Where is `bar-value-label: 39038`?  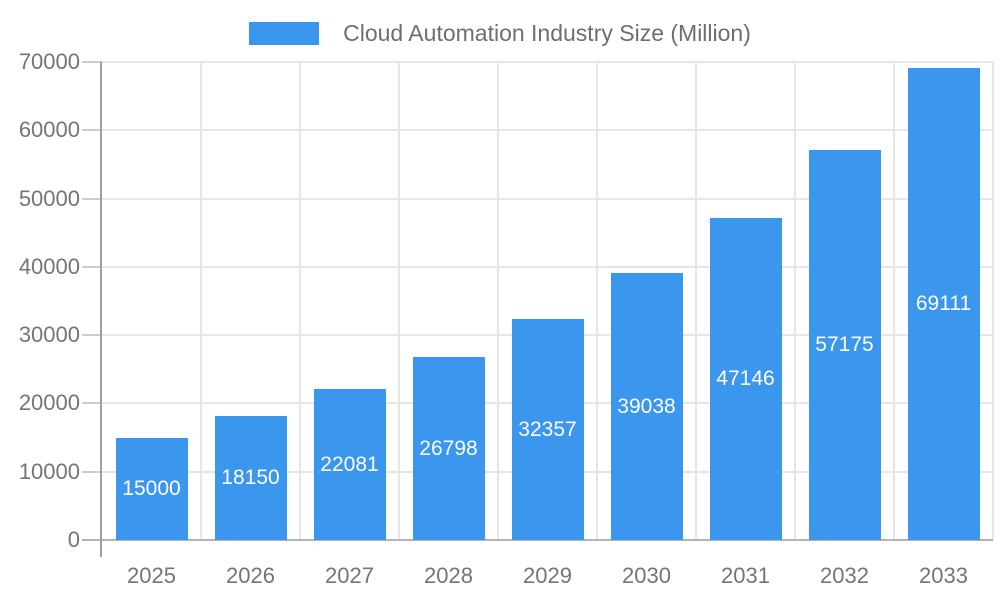
bar-value-label: 39038 is located at coordinates (646, 406).